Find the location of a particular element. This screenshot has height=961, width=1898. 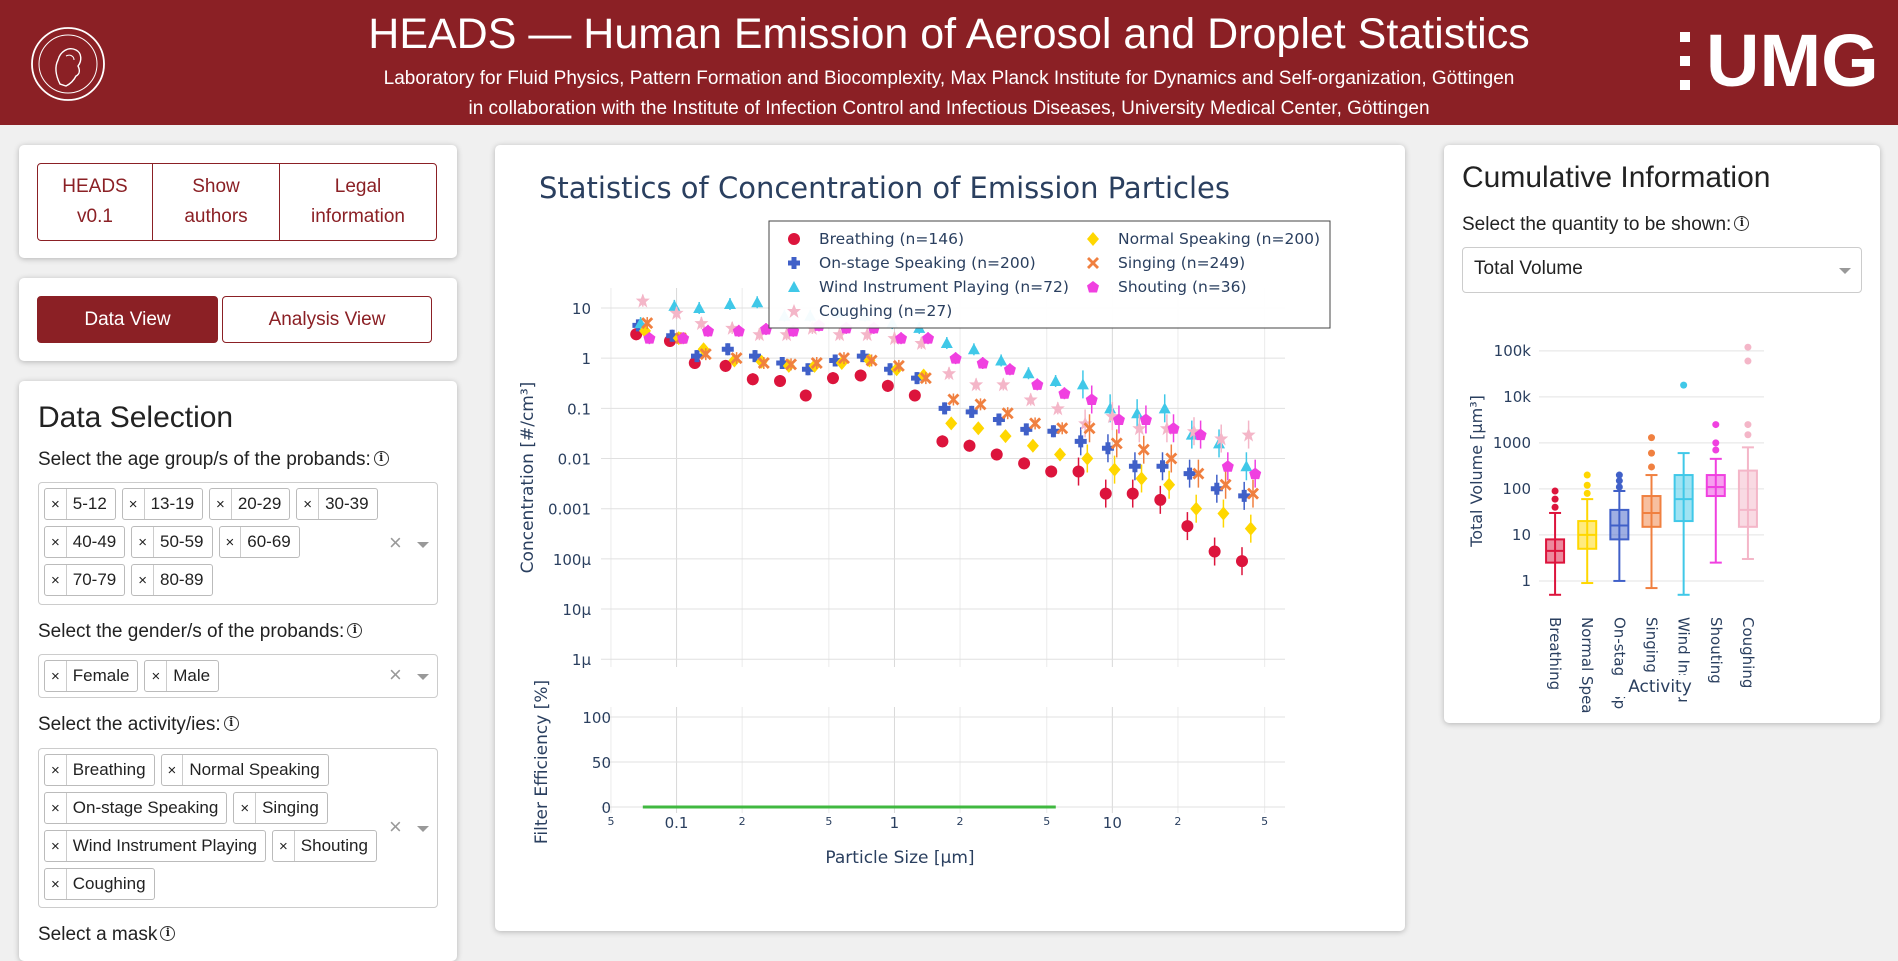

legend-item: Coughing (n=27) is located at coordinates (869, 311).